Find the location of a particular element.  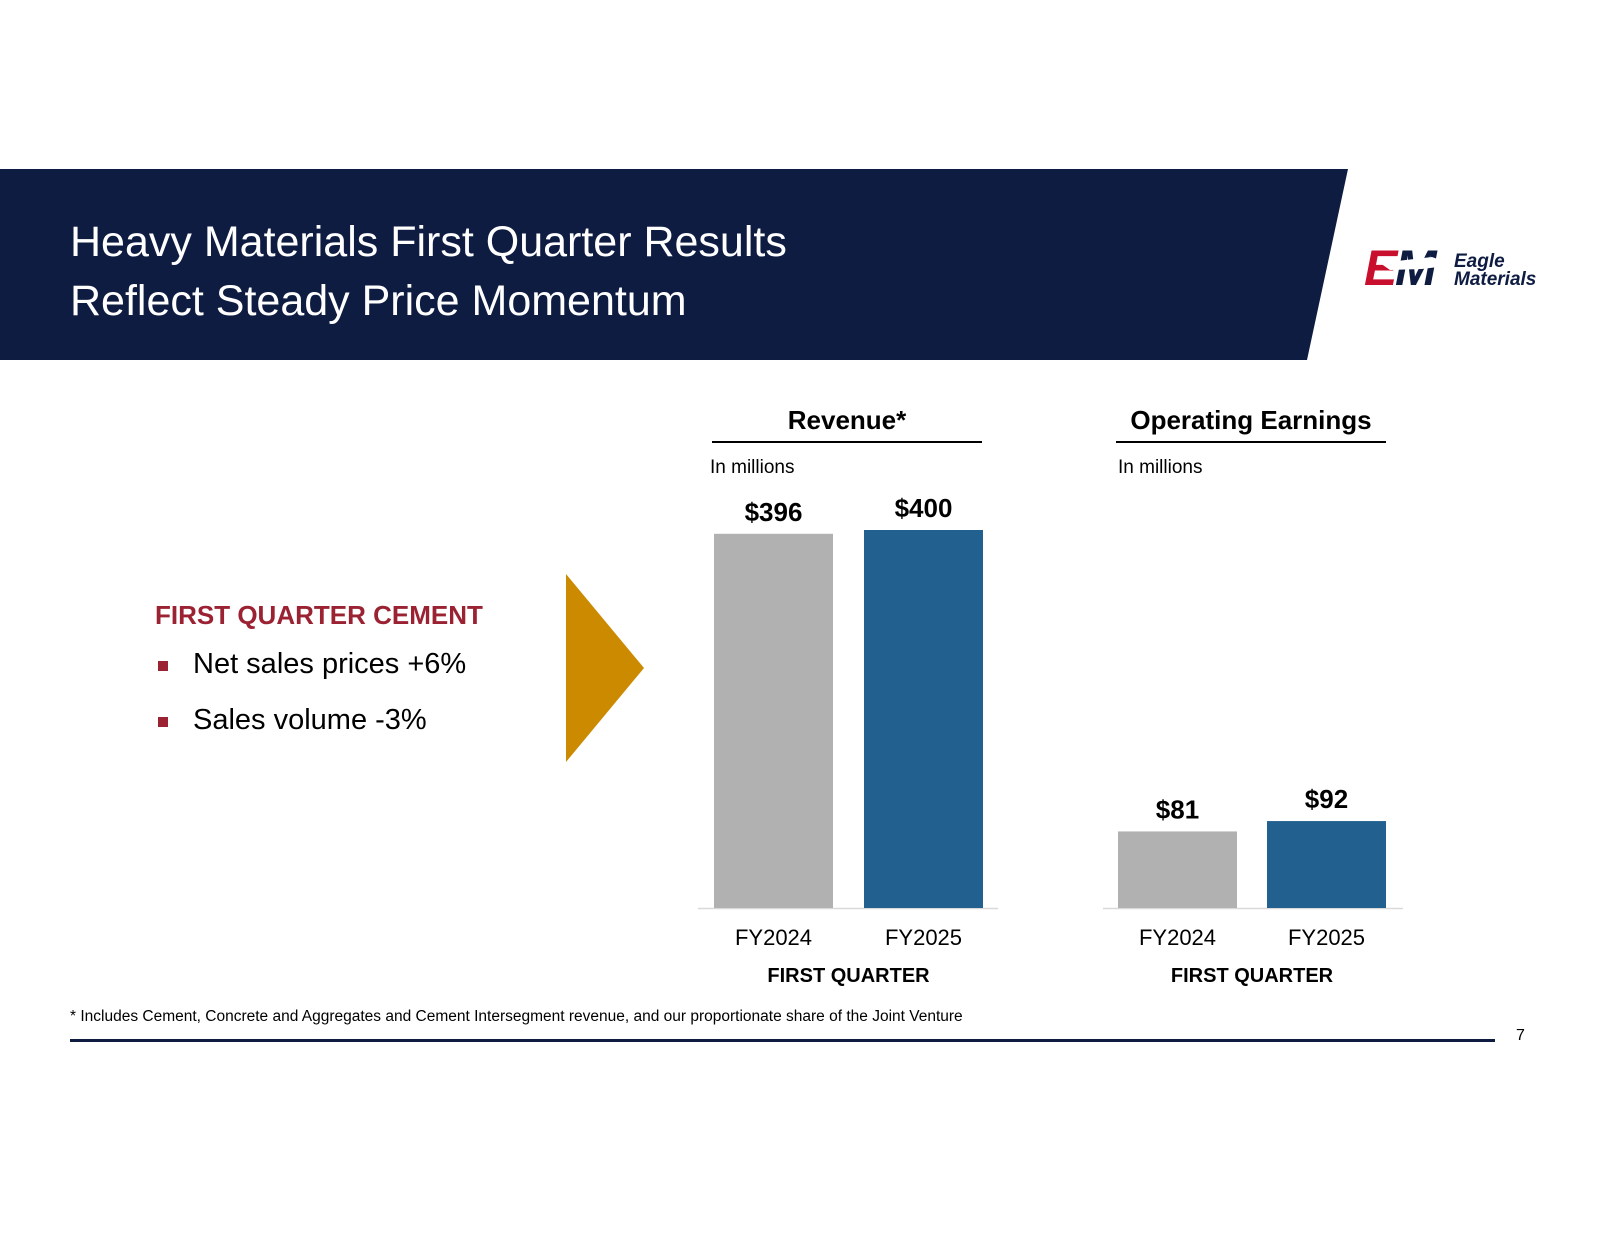

em-monogram-icon: E M is located at coordinates (1409, 268).